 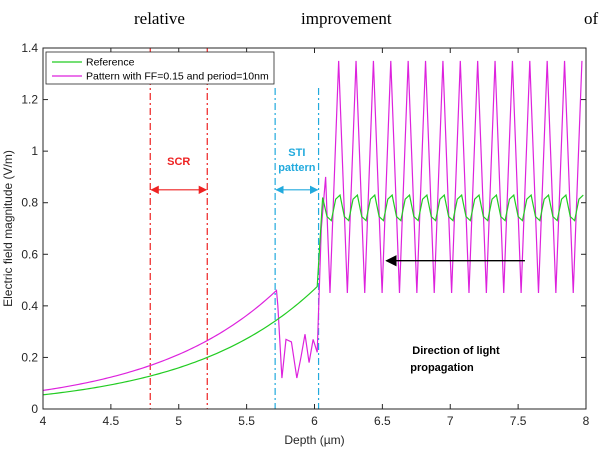 What do you see at coordinates (177, 77) in the screenshot?
I see `legend-label-pattern: Pattern with FF=0.15 and period=10nm` at bounding box center [177, 77].